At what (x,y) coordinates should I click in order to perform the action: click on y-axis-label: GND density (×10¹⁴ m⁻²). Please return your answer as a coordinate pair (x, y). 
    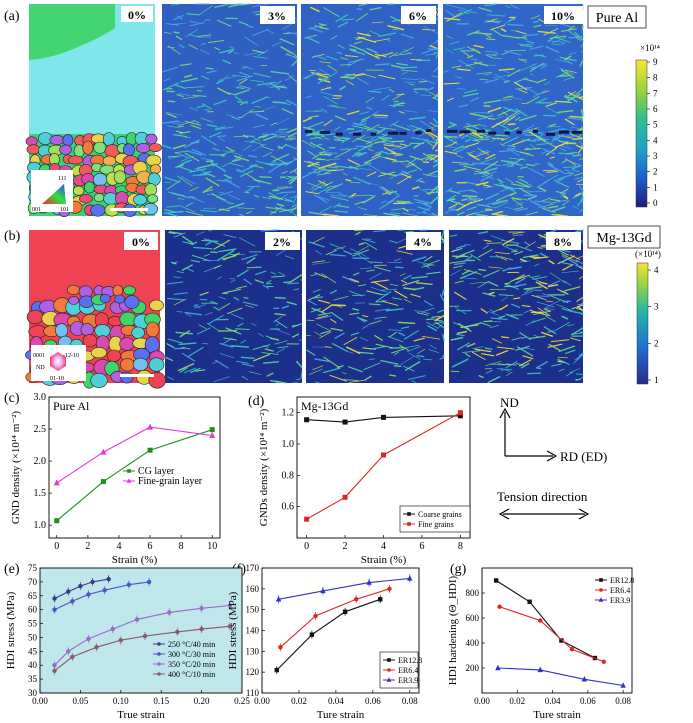
    Looking at the image, I should click on (16, 468).